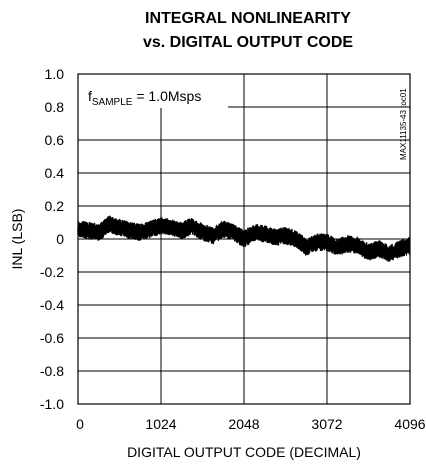 The height and width of the screenshot is (466, 426). Describe the element at coordinates (248, 18) in the screenshot. I see `chart-title-line1: INTEGRAL NONLINEARITY` at that location.